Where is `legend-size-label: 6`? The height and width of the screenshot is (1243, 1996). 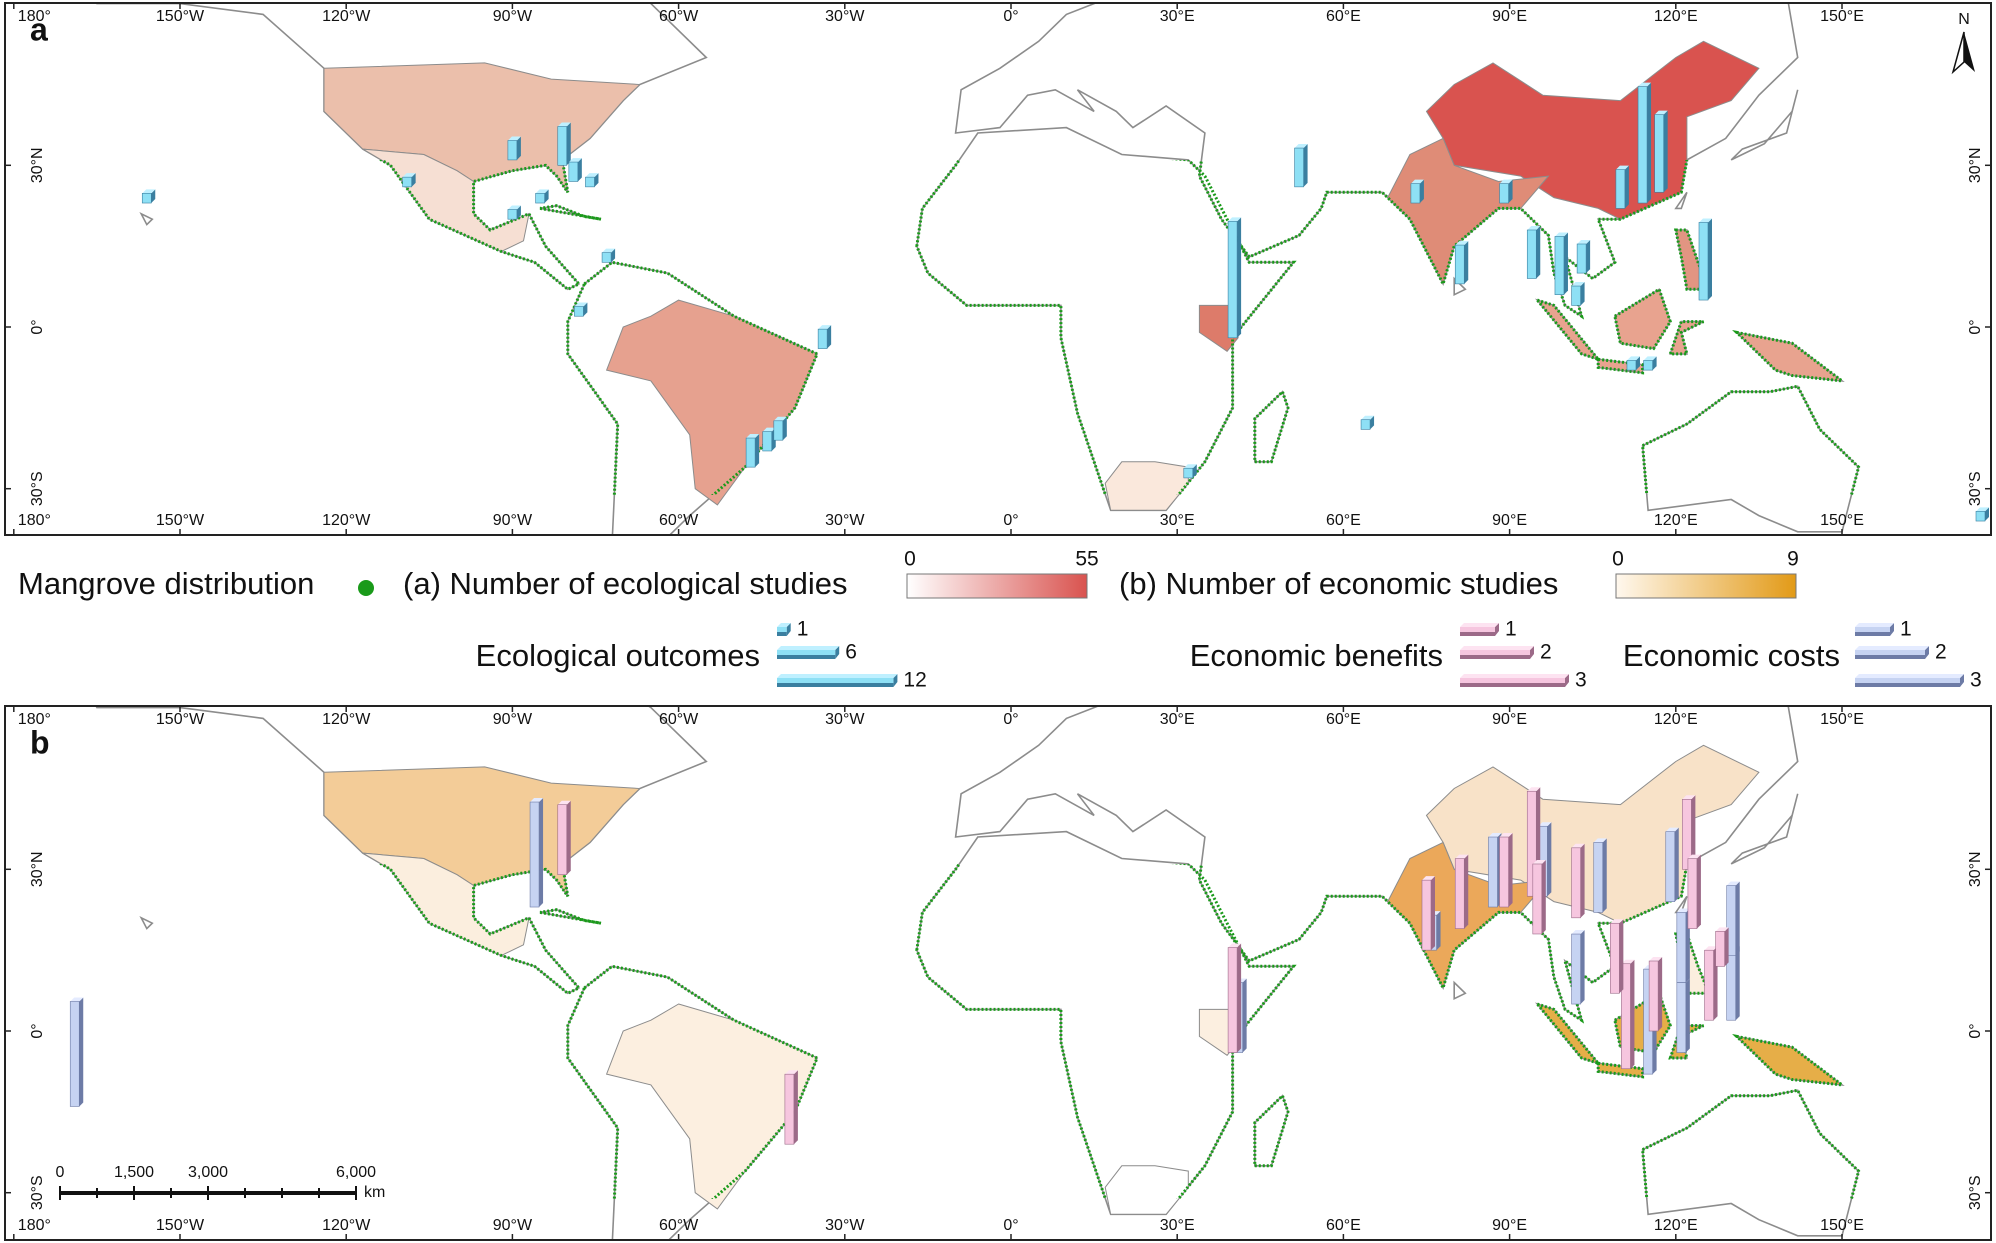
legend-size-label: 6 is located at coordinates (851, 652).